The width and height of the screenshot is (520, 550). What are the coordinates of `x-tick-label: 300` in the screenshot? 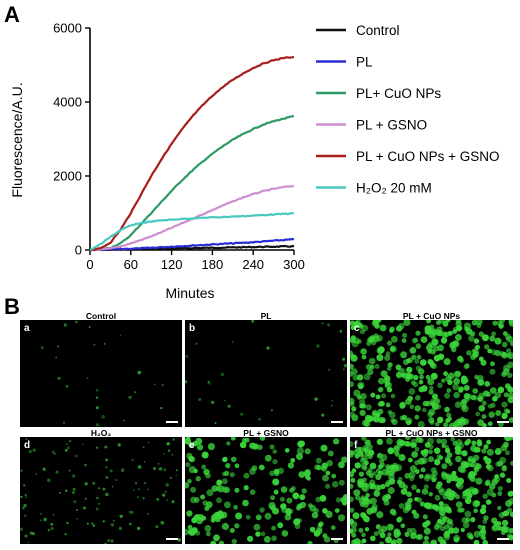 It's located at (294, 264).